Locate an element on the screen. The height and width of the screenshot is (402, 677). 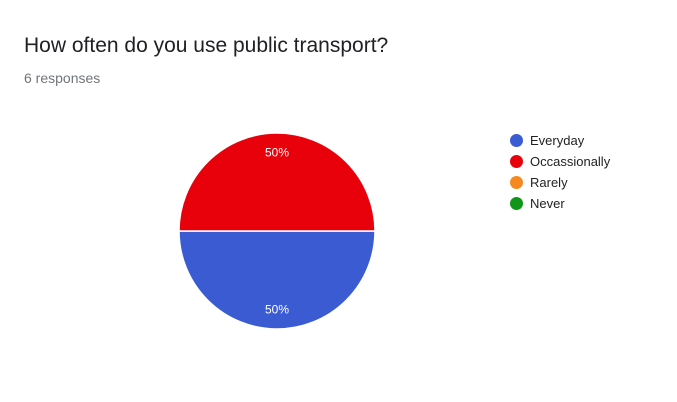
chart-title: How often do you use public transport? is located at coordinates (206, 45).